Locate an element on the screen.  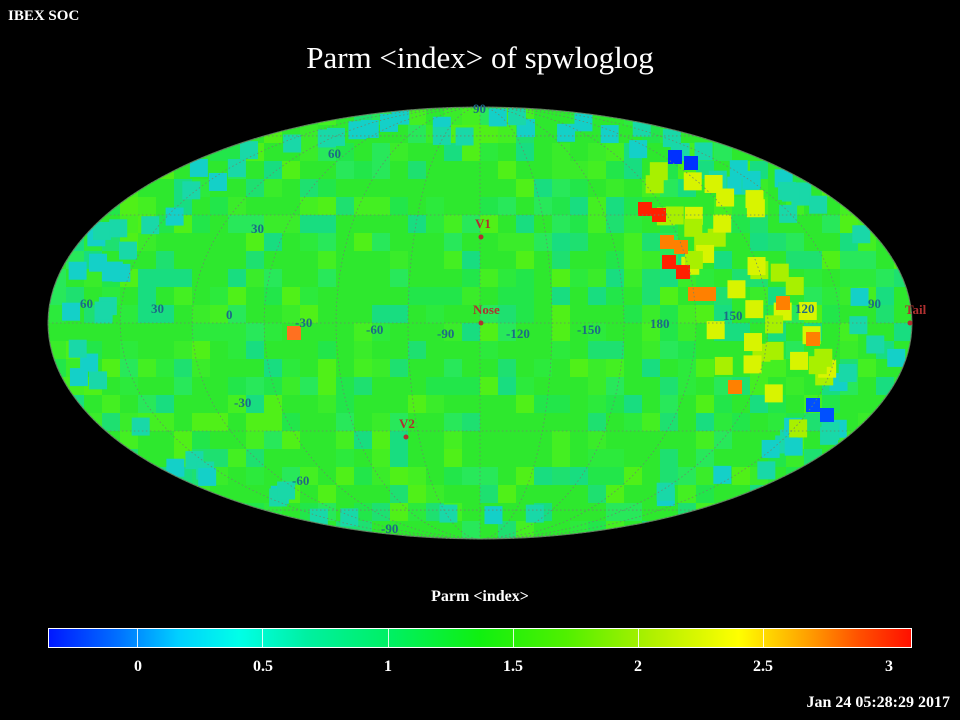
colorbar-title: Parm <index> is located at coordinates (480, 596).